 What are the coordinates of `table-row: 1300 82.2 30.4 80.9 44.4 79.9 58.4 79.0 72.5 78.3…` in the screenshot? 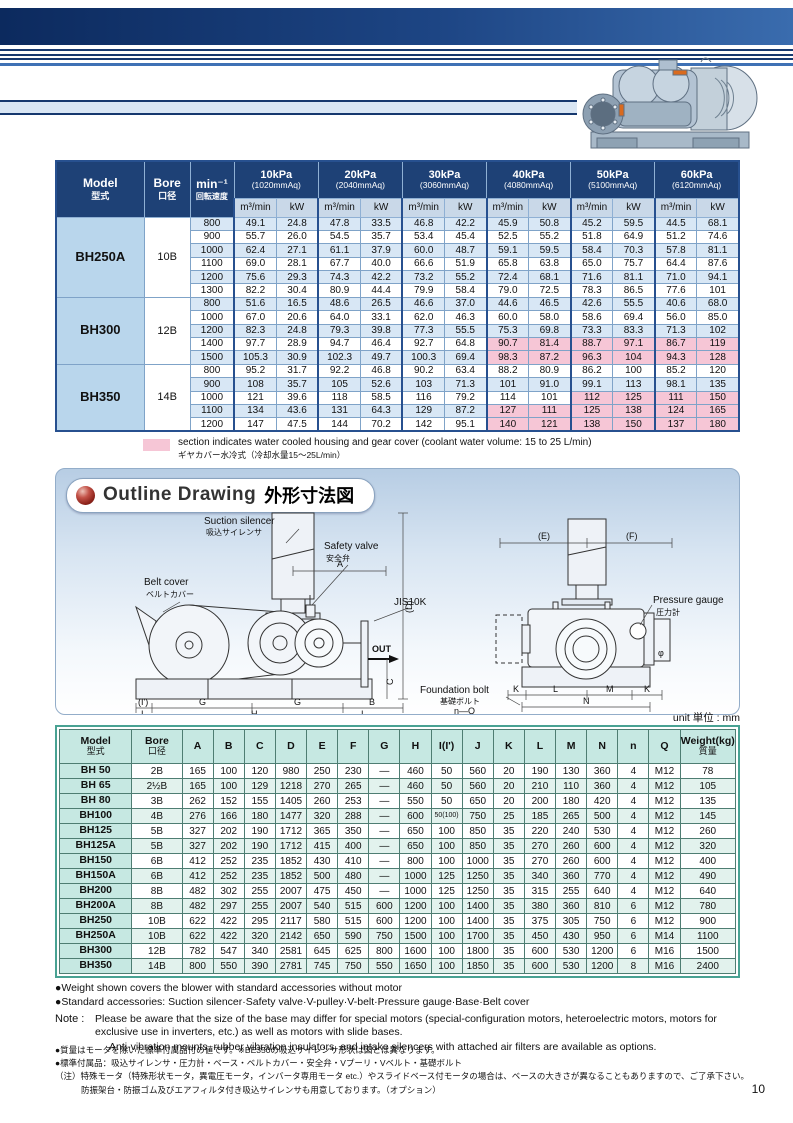 It's located at (398, 290).